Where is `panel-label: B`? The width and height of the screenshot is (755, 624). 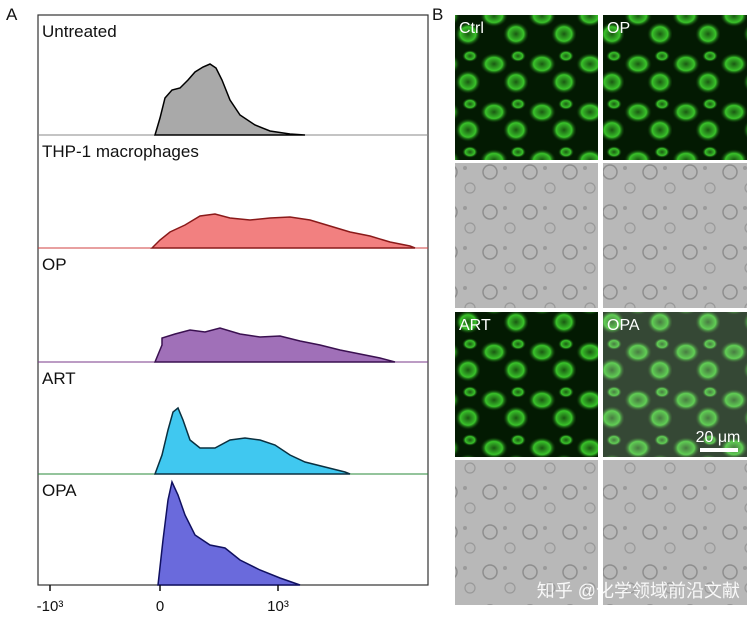
panel-label: B is located at coordinates (437, 14).